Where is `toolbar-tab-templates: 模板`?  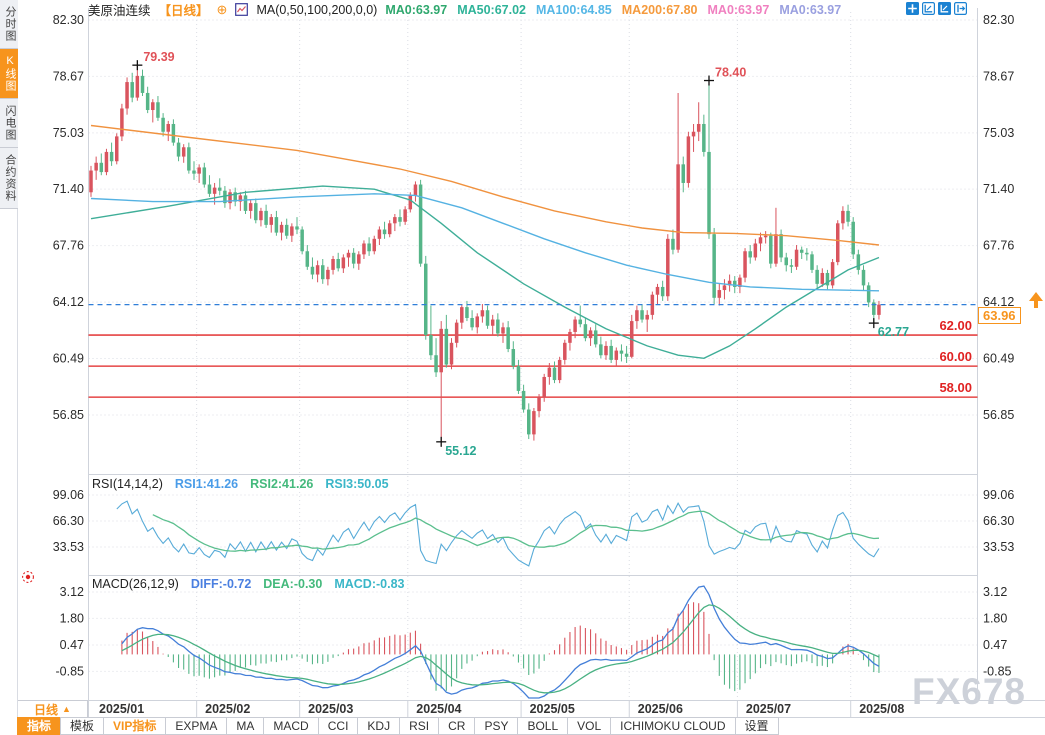 toolbar-tab-templates: 模板 is located at coordinates (82, 726).